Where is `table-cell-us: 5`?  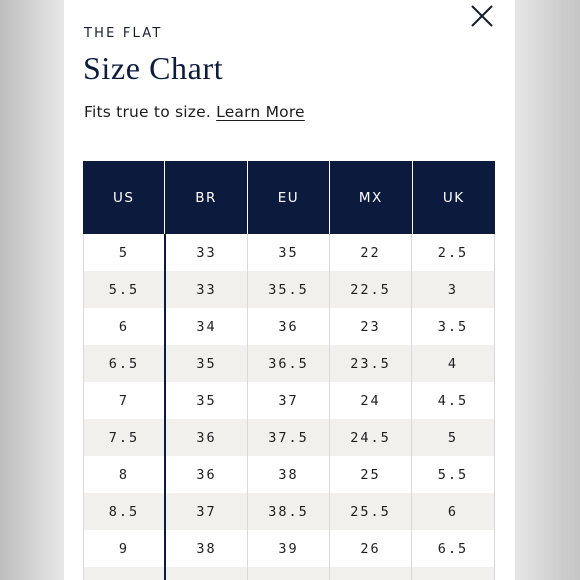
table-cell-us: 5 is located at coordinates (125, 252).